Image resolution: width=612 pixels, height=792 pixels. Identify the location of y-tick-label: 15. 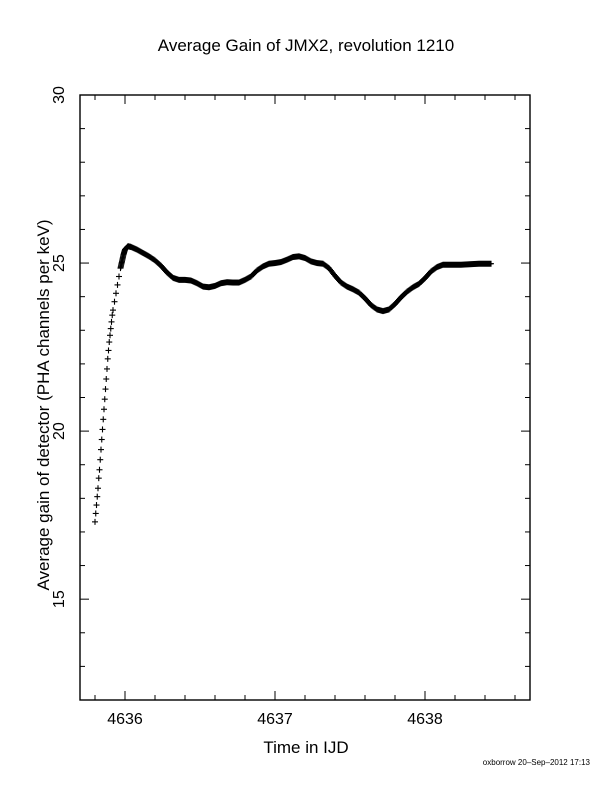
(59, 599).